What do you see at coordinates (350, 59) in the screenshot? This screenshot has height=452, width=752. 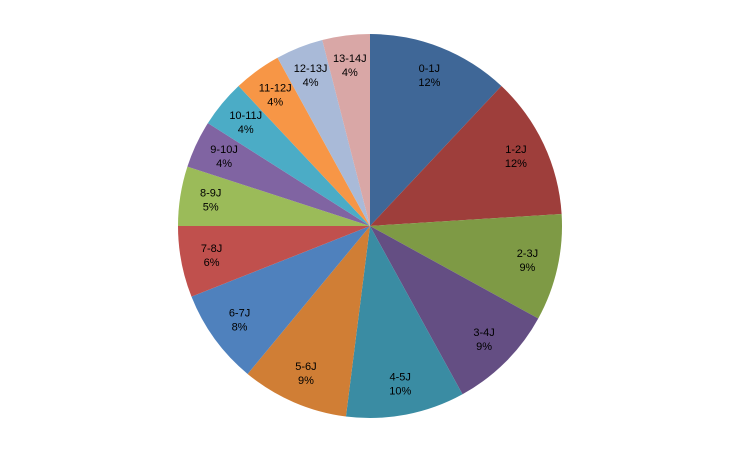 I see `slice-category-label: 13-14J` at bounding box center [350, 59].